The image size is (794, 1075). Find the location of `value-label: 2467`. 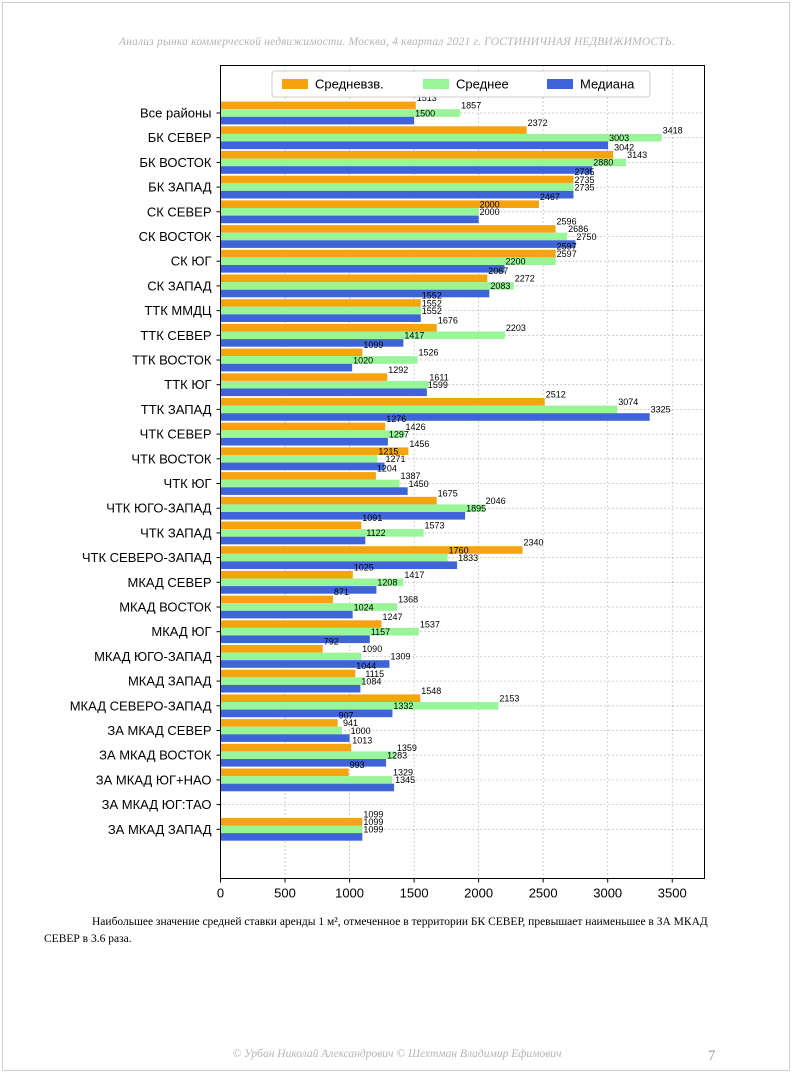

value-label: 2467 is located at coordinates (550, 197).